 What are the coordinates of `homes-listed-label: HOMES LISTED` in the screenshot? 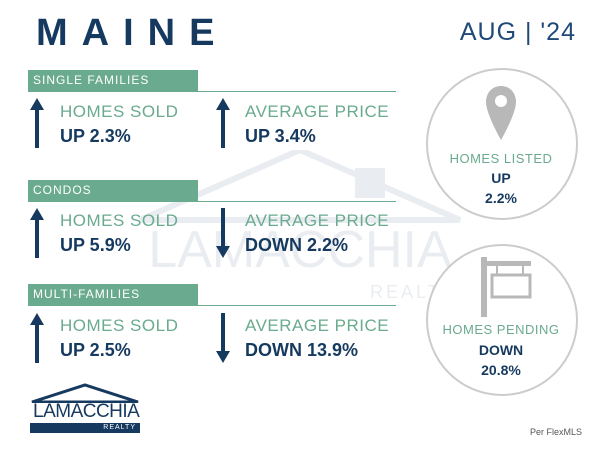 It's located at (501, 158).